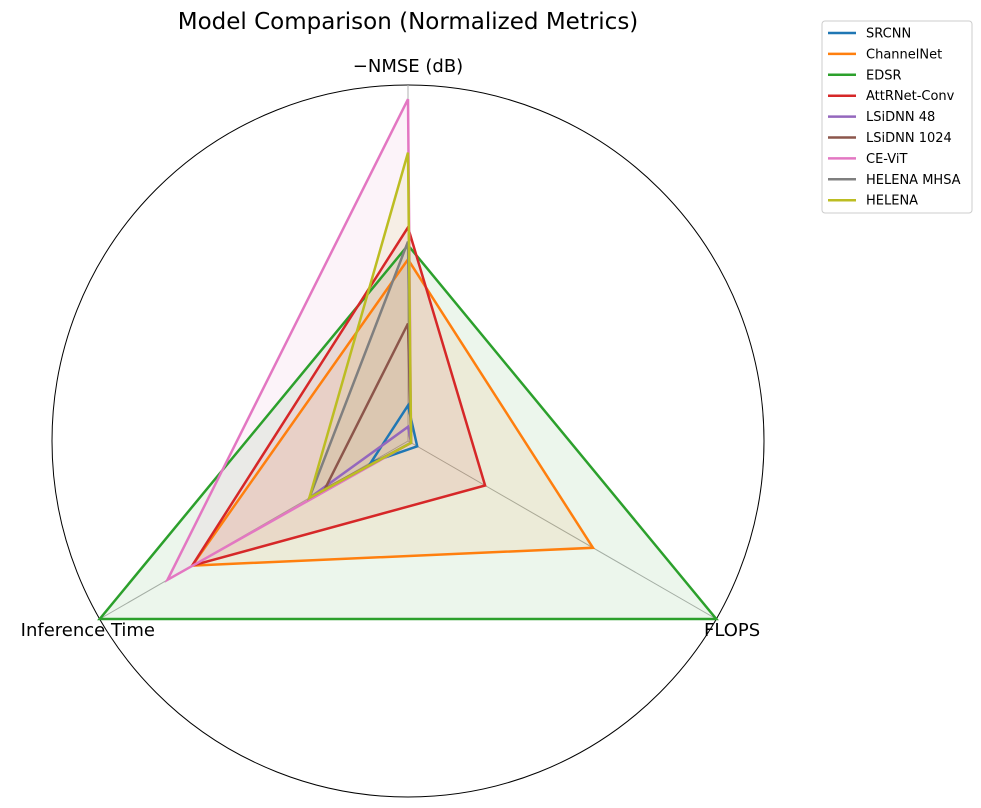  What do you see at coordinates (913, 180) in the screenshot?
I see `legend-label: HELENA MHSA` at bounding box center [913, 180].